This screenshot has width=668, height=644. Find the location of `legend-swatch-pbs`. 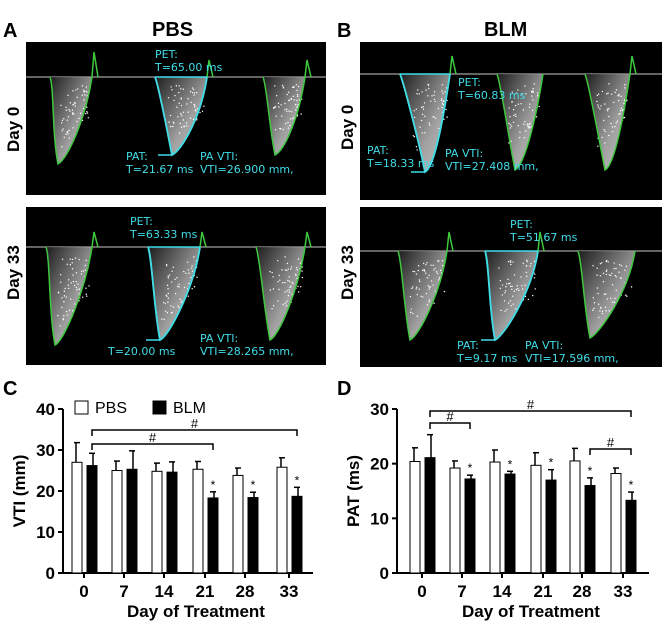

legend-swatch-pbs is located at coordinates (81, 407).